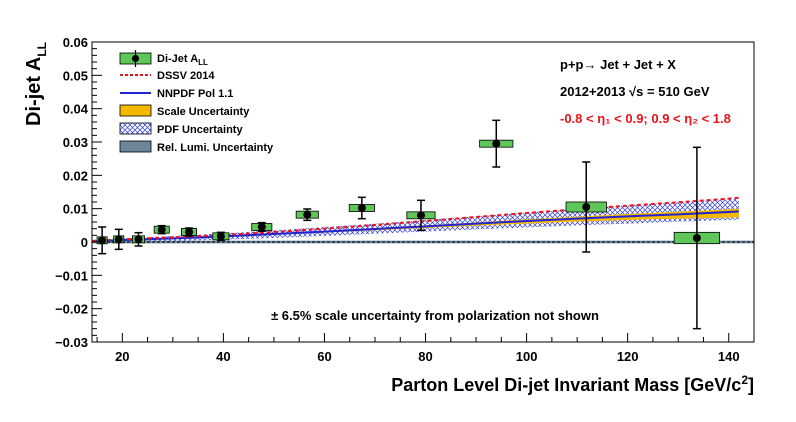 This screenshot has height=422, width=796. I want to click on x-axis-title-end: ], so click(751, 385).